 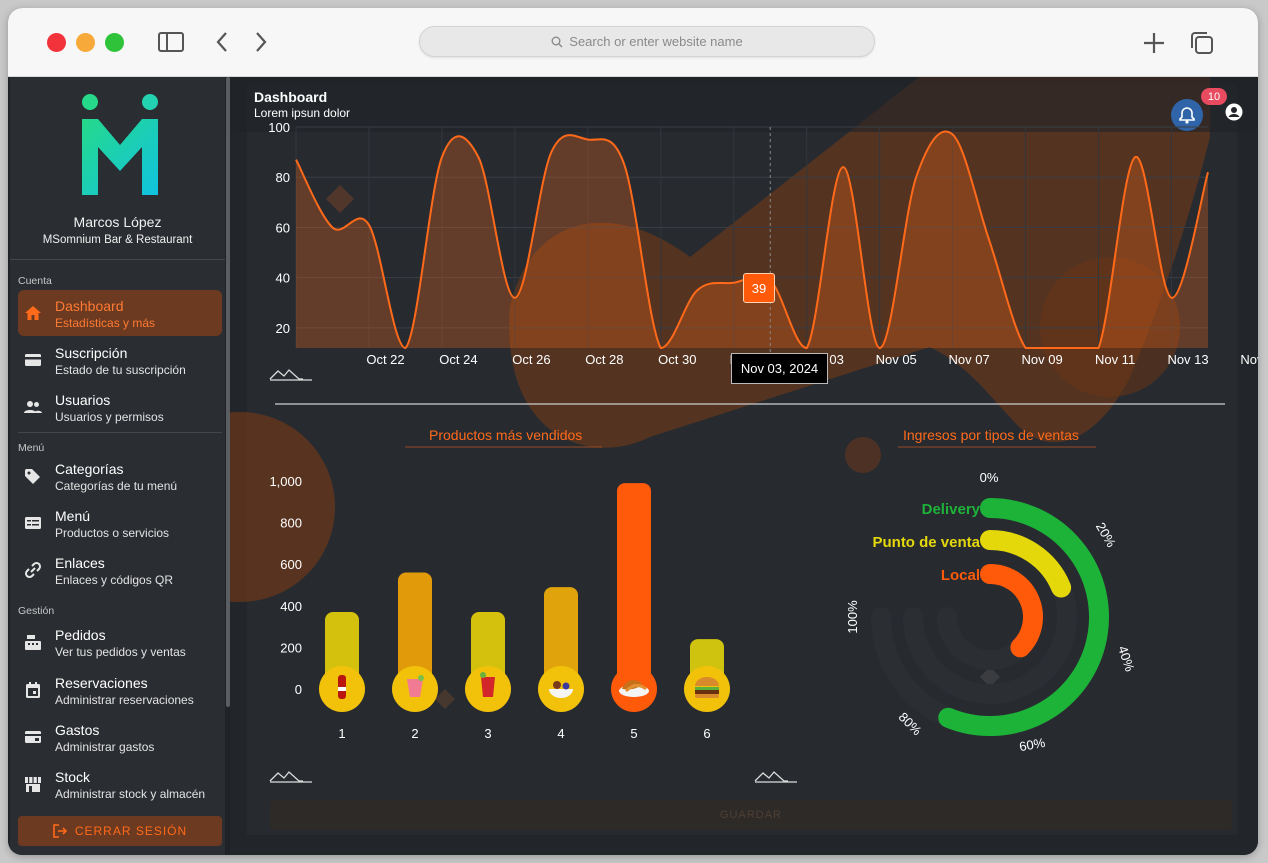 I want to click on bell-icon, so click(x=1187, y=115).